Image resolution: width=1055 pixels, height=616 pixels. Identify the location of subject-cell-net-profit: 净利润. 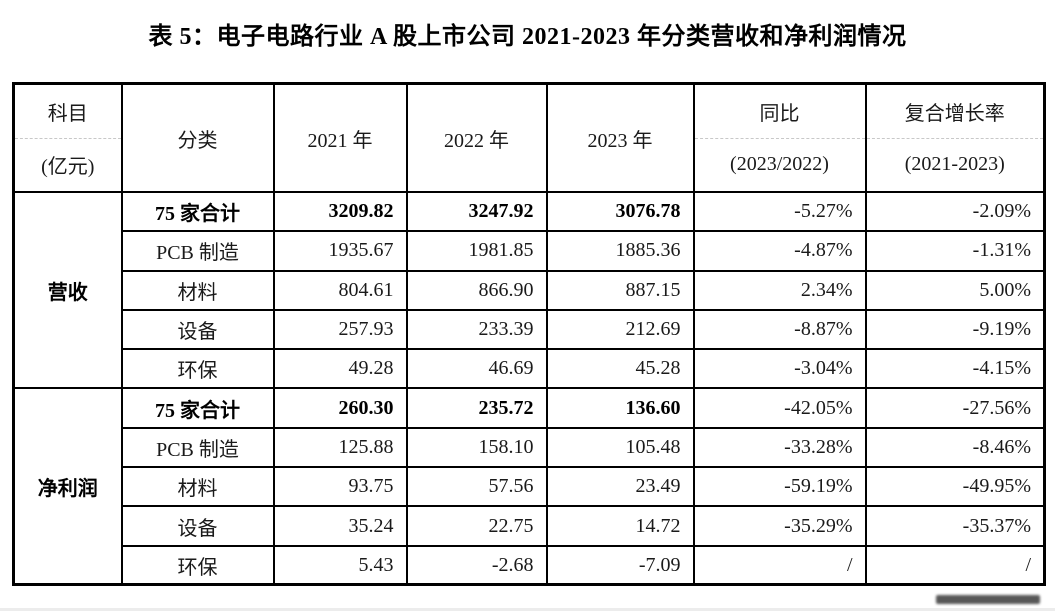
(67, 486).